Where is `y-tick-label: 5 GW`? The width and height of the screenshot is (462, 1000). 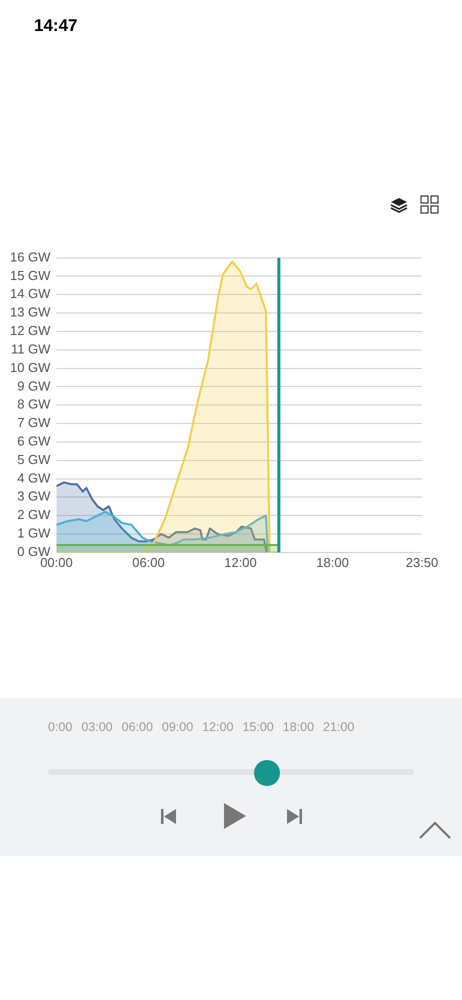 y-tick-label: 5 GW is located at coordinates (34, 459).